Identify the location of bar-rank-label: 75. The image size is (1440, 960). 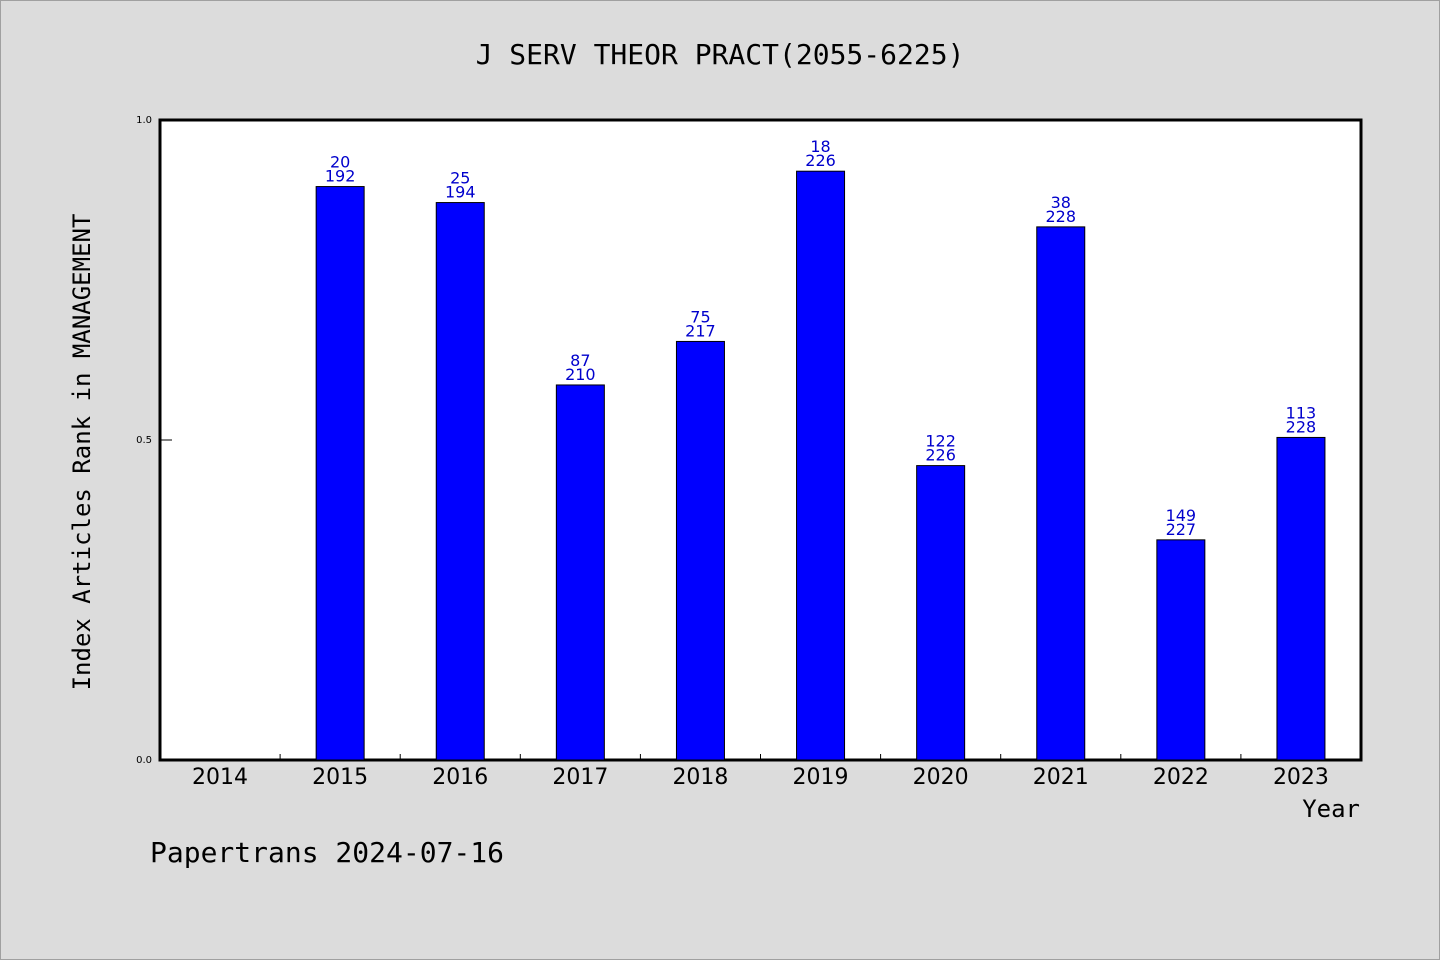
(700, 316).